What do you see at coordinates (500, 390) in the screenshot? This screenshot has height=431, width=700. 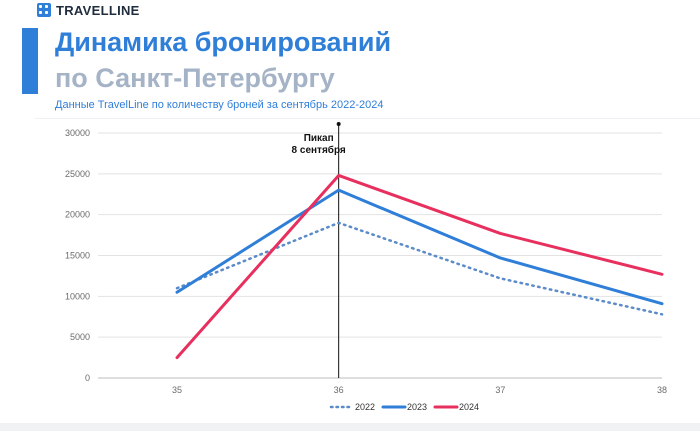 I see `x-tick-label: 37` at bounding box center [500, 390].